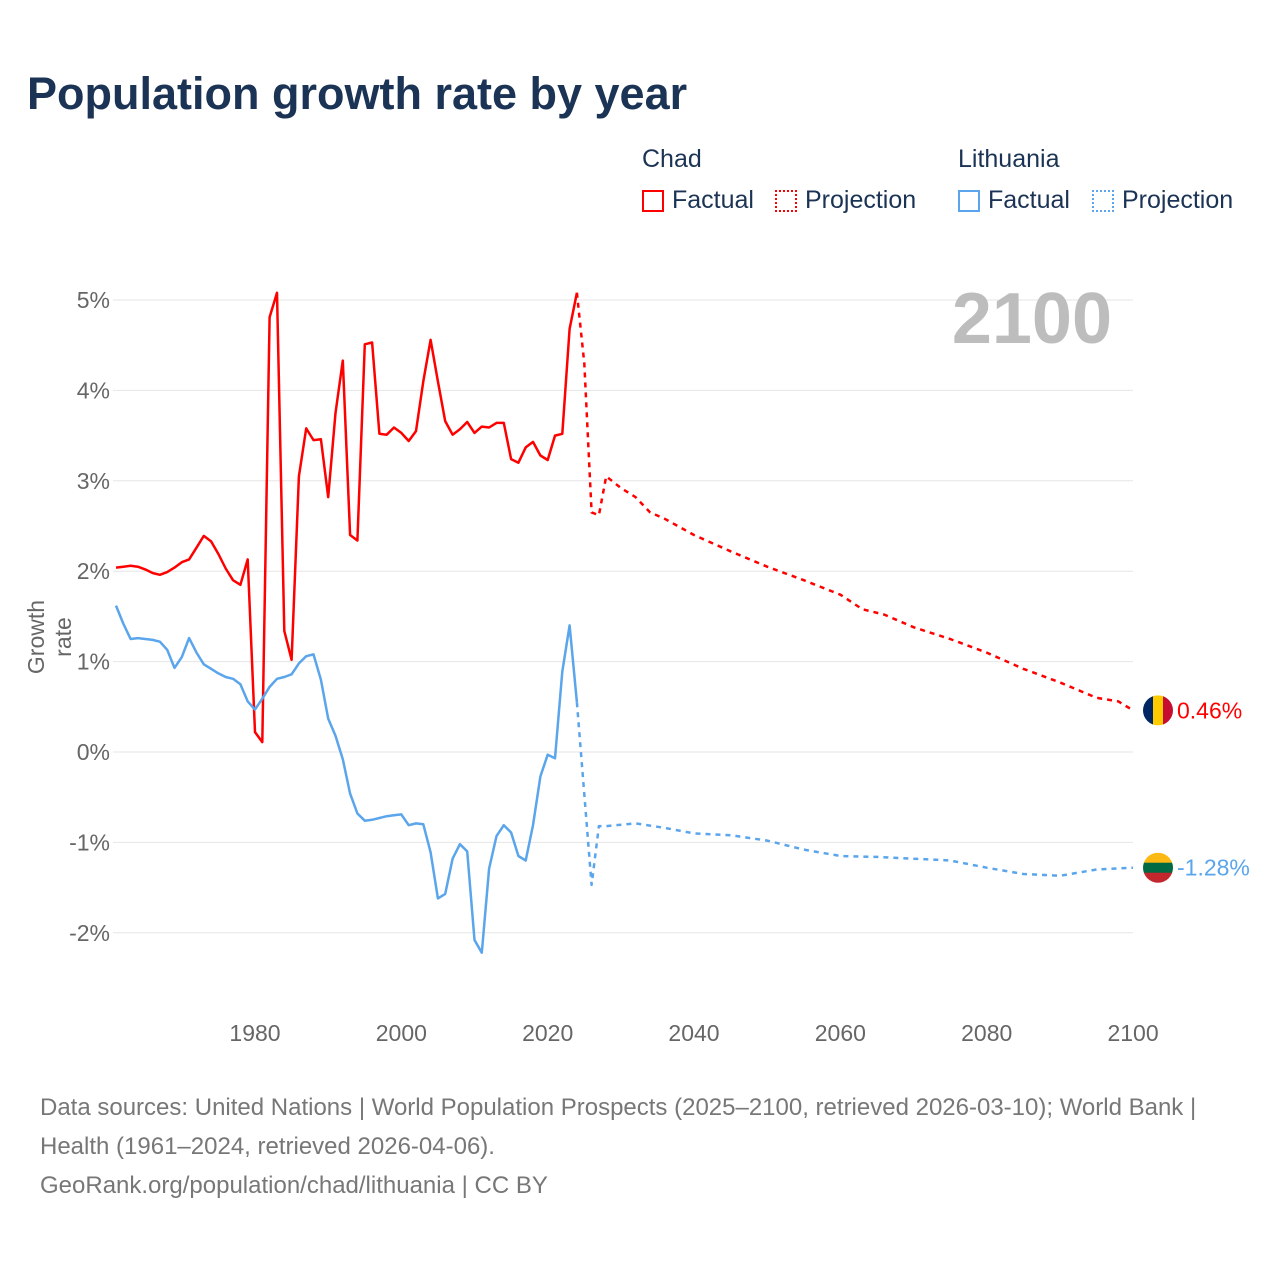 The image size is (1280, 1280). Describe the element at coordinates (346, 779) in the screenshot. I see `lithuania-factual-line` at that location.